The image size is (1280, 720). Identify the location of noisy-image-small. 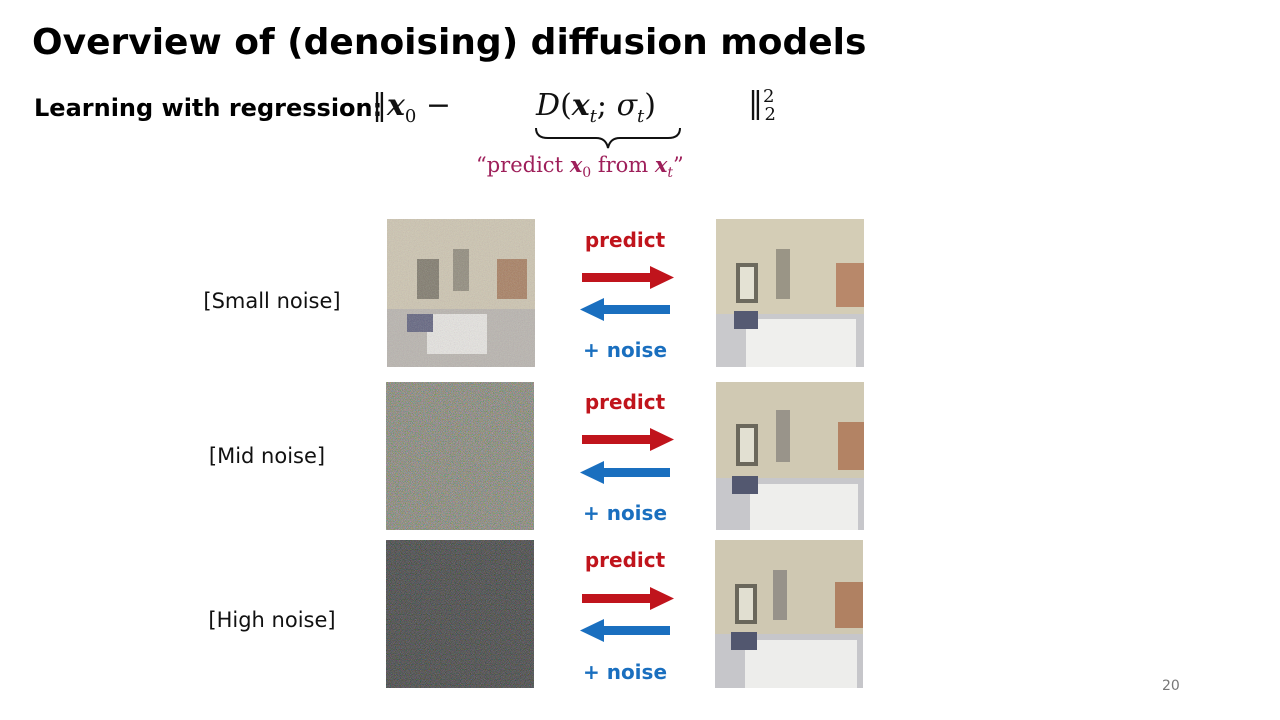
(461, 293).